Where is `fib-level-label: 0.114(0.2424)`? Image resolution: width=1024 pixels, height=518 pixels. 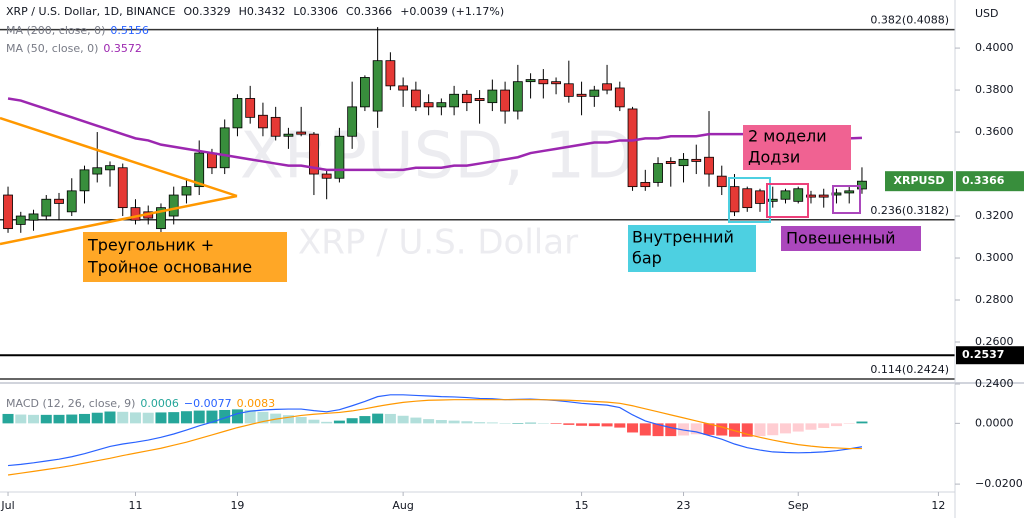 fib-level-label: 0.114(0.2424) is located at coordinates (909, 369).